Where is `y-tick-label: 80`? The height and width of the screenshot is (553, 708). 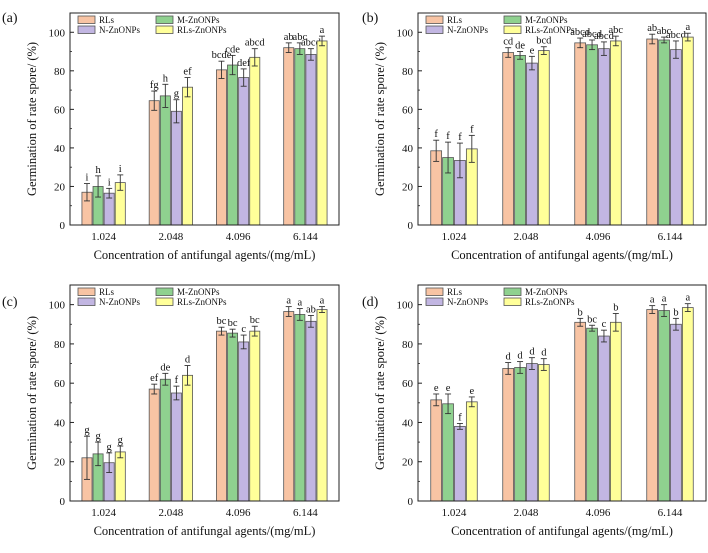 y-tick-label: 80 is located at coordinates (60, 72).